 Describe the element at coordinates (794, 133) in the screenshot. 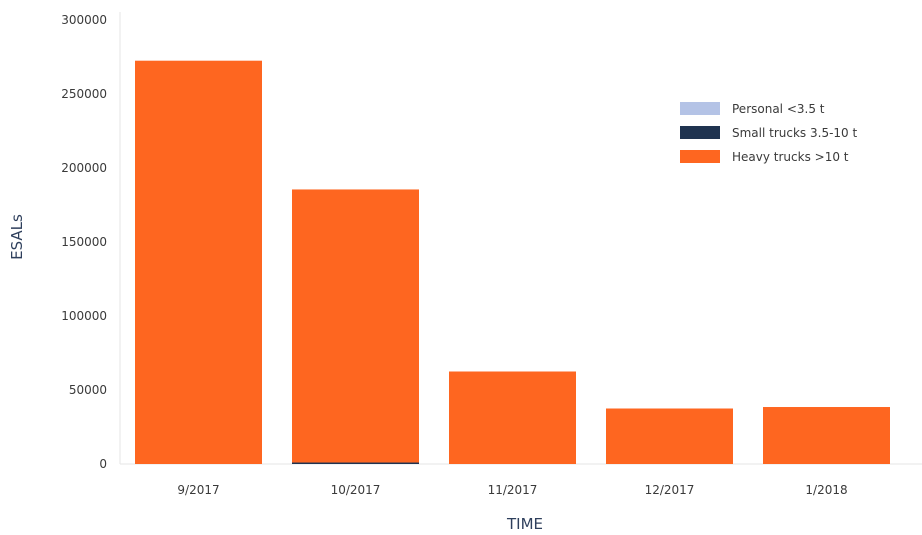

I see `legend-label: Small trucks 3.5-10 t` at that location.